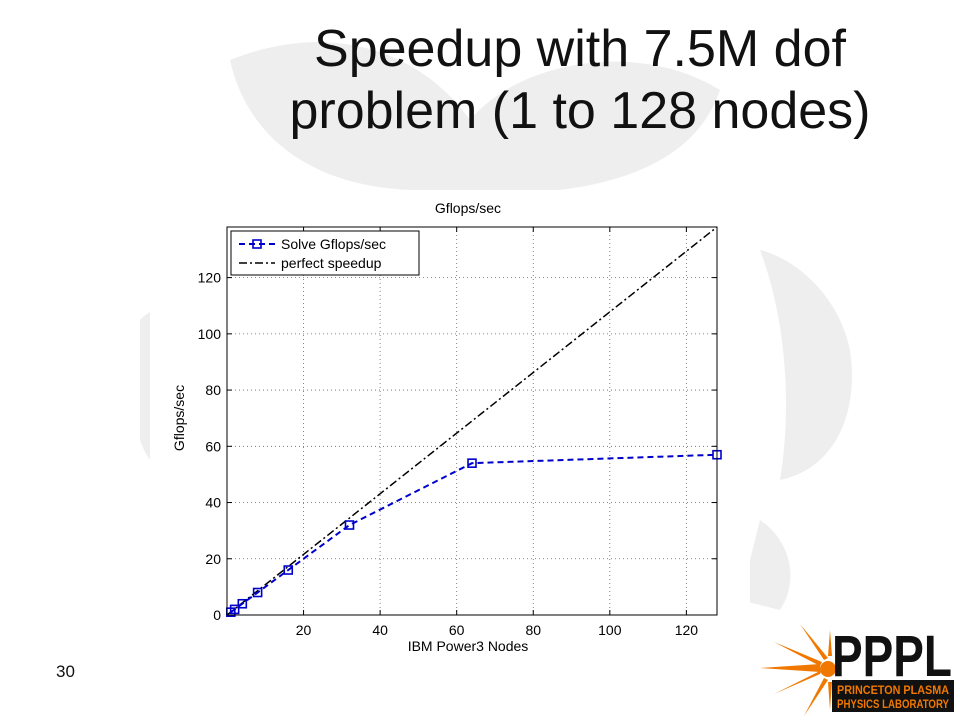  Describe the element at coordinates (304, 630) in the screenshot. I see `x-tick-label: 20` at that location.